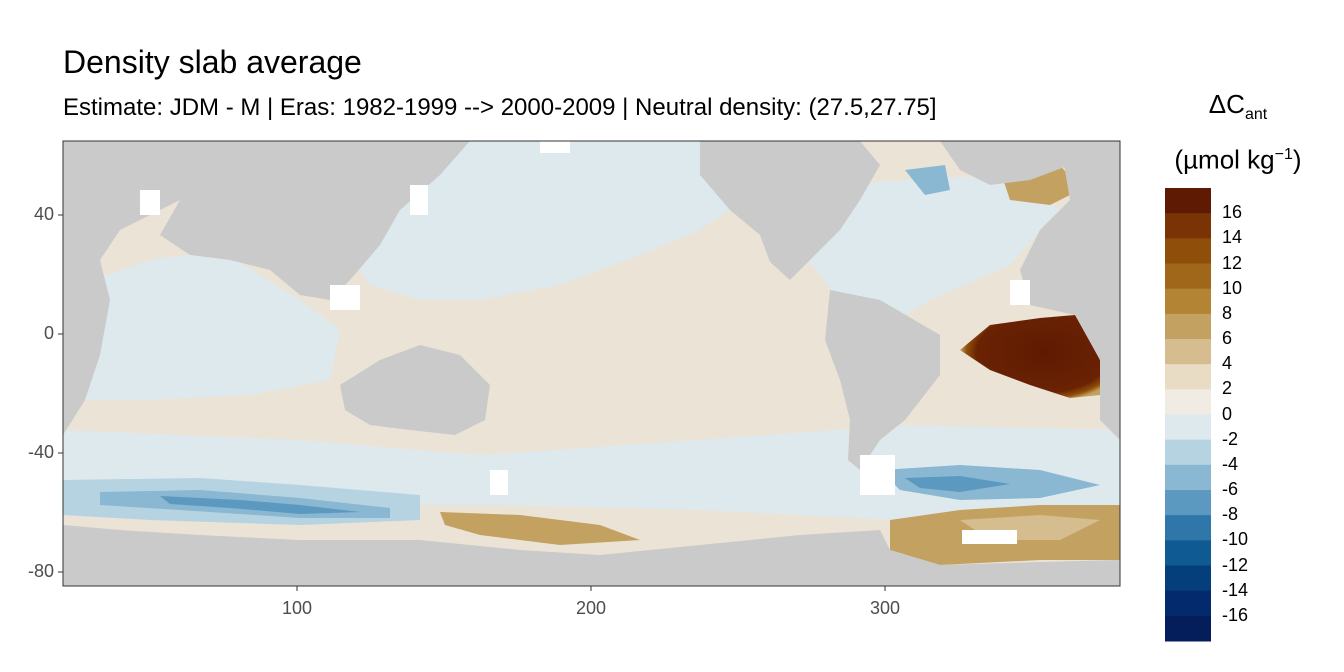  Describe the element at coordinates (925, 252) in the screenshot. I see `north-atlantic-negative` at that location.